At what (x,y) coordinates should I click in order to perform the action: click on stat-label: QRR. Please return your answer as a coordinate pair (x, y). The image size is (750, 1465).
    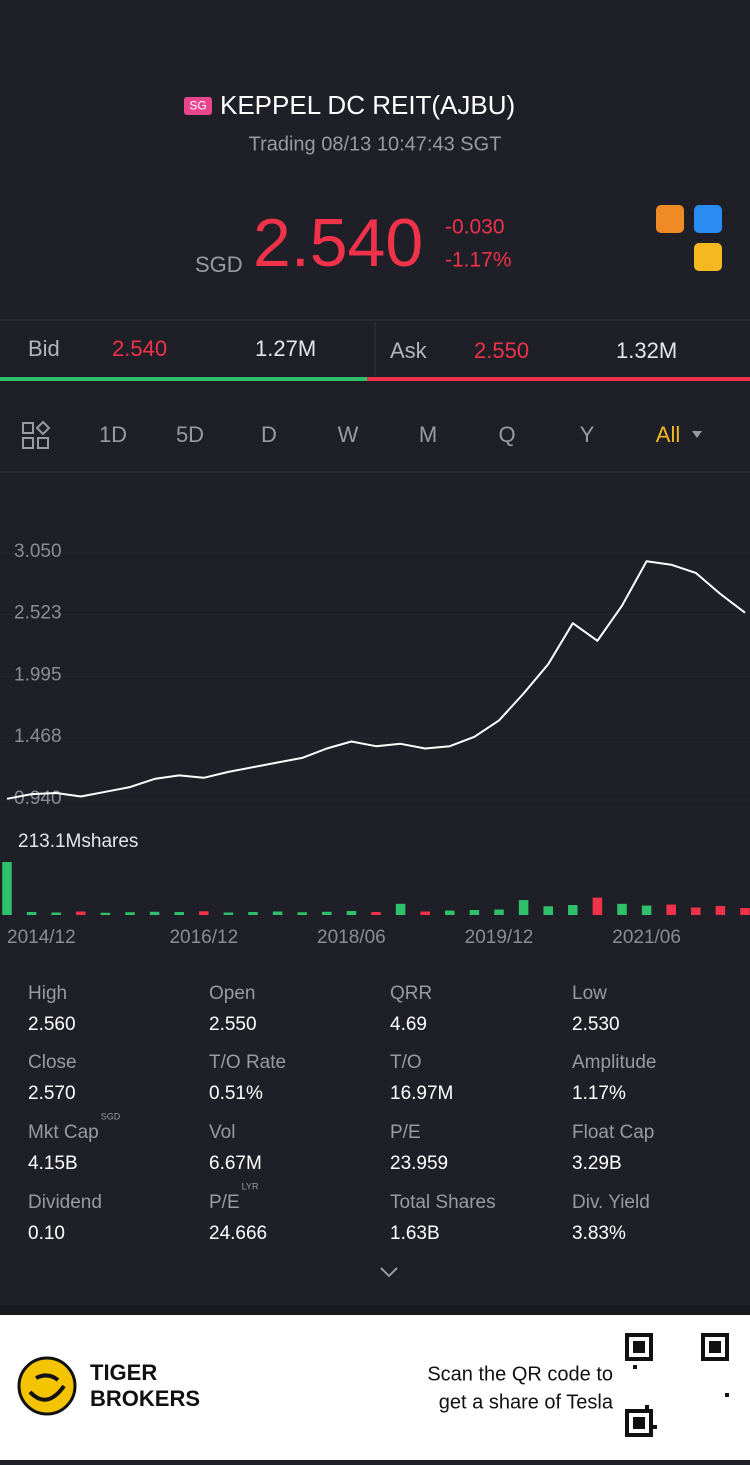
    Looking at the image, I should click on (411, 993).